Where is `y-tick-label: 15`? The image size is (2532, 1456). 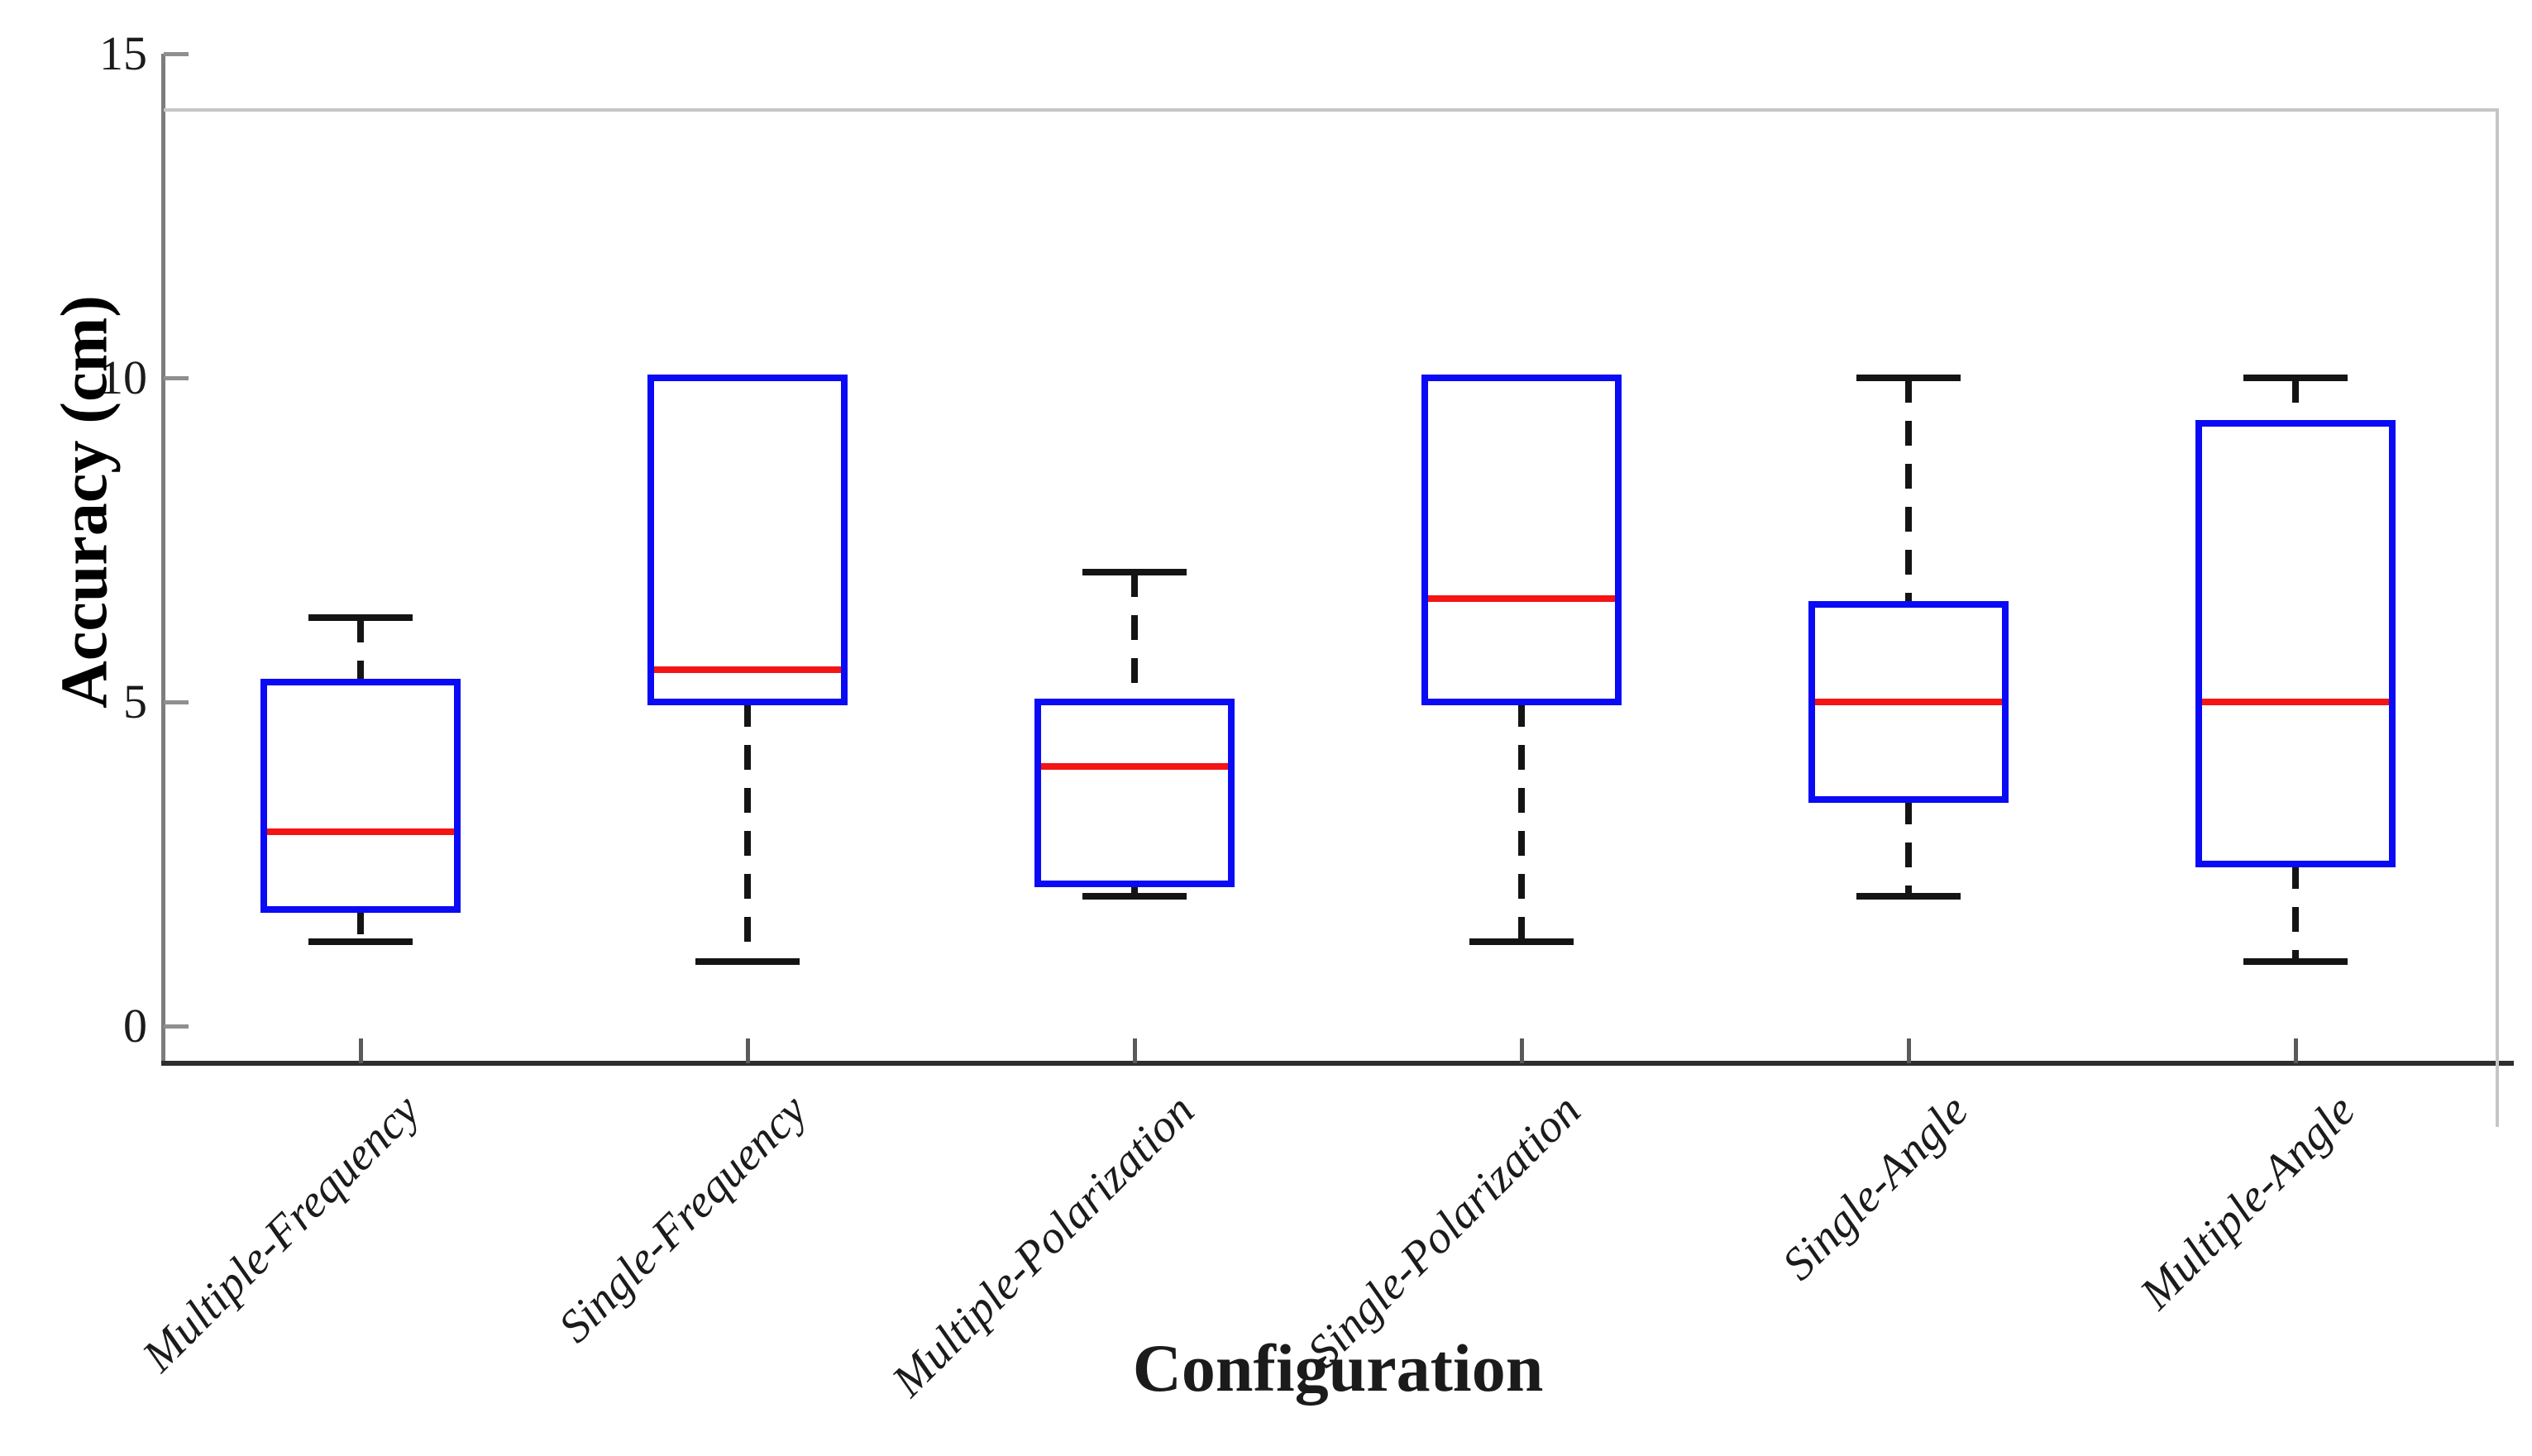 y-tick-label: 15 is located at coordinates (123, 53).